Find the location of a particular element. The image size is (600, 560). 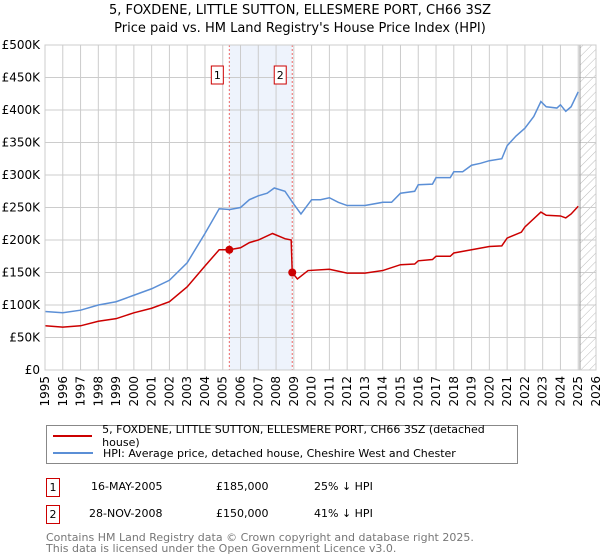

sale-badge: 2 is located at coordinates (53, 514).